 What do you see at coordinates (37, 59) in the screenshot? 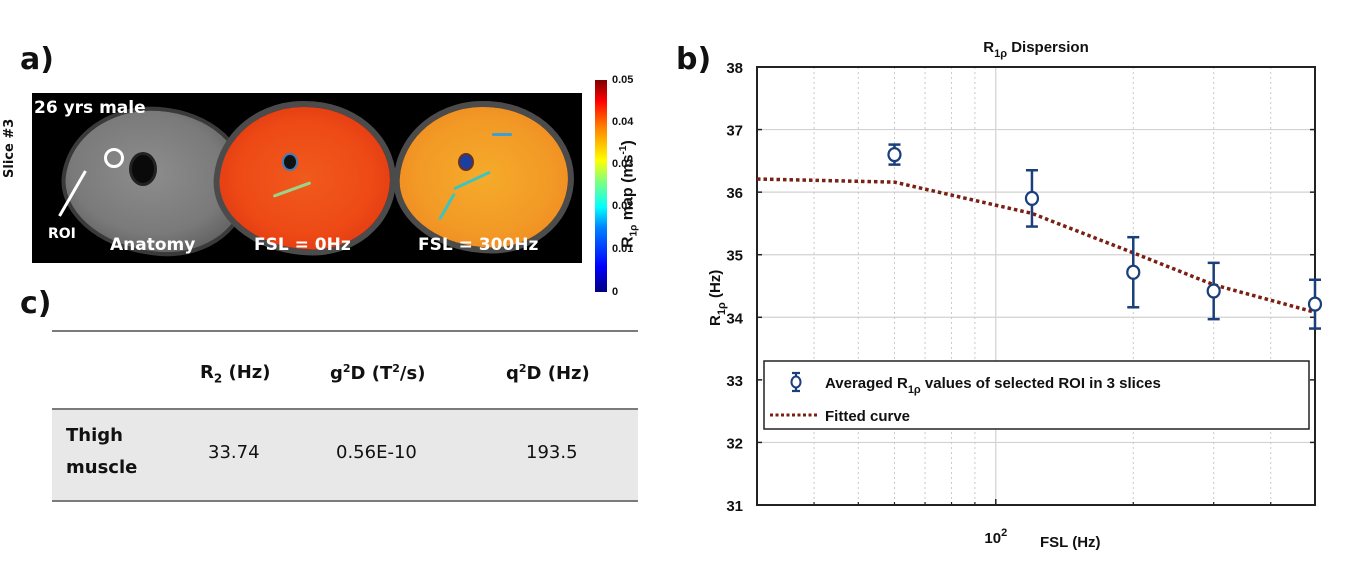
I see `panel-a-label: a)` at bounding box center [37, 59].